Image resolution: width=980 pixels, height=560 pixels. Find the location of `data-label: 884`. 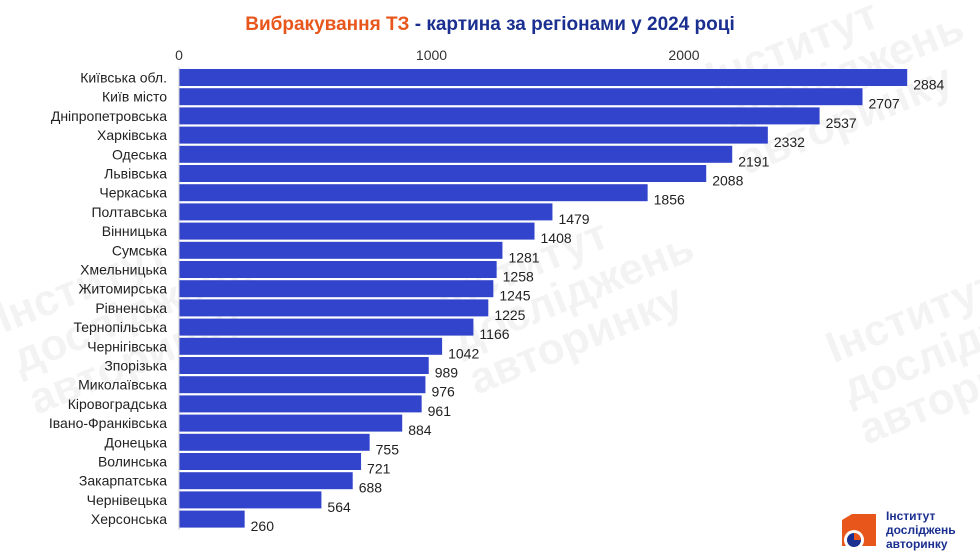

data-label: 884 is located at coordinates (420, 430).